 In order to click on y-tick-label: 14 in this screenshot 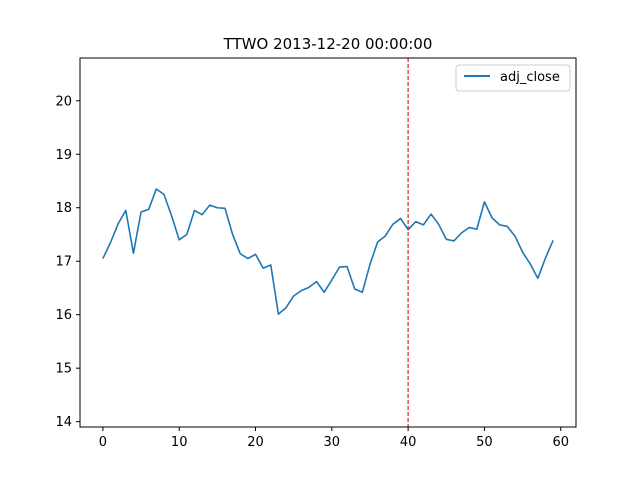, I will do `click(63, 422)`.